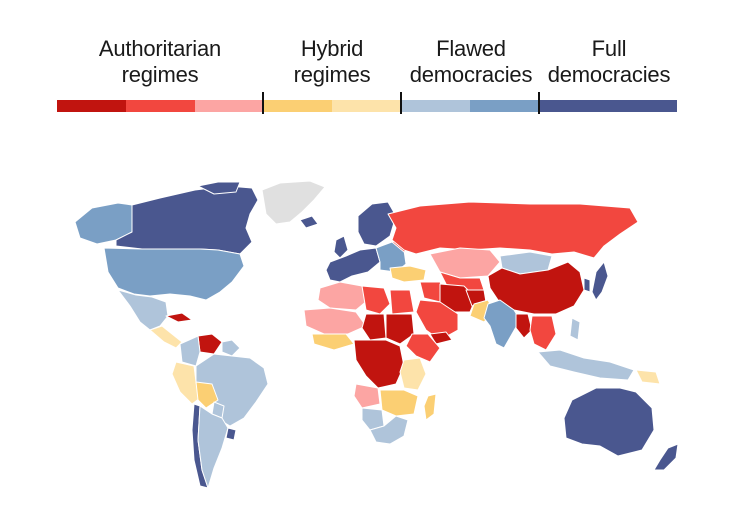 The height and width of the screenshot is (521, 750). What do you see at coordinates (341, 247) in the screenshot?
I see `region-uk` at bounding box center [341, 247].